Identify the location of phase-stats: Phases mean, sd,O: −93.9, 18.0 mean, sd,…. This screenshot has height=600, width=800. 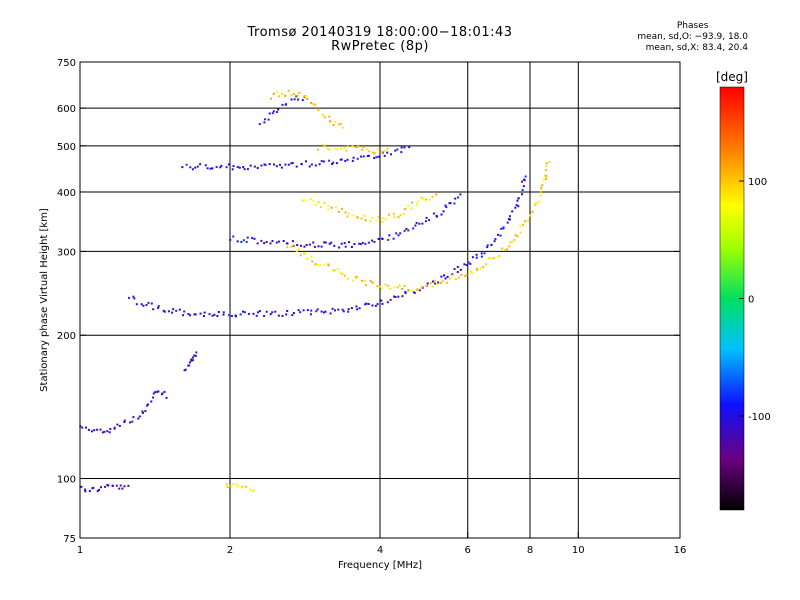
(692, 37).